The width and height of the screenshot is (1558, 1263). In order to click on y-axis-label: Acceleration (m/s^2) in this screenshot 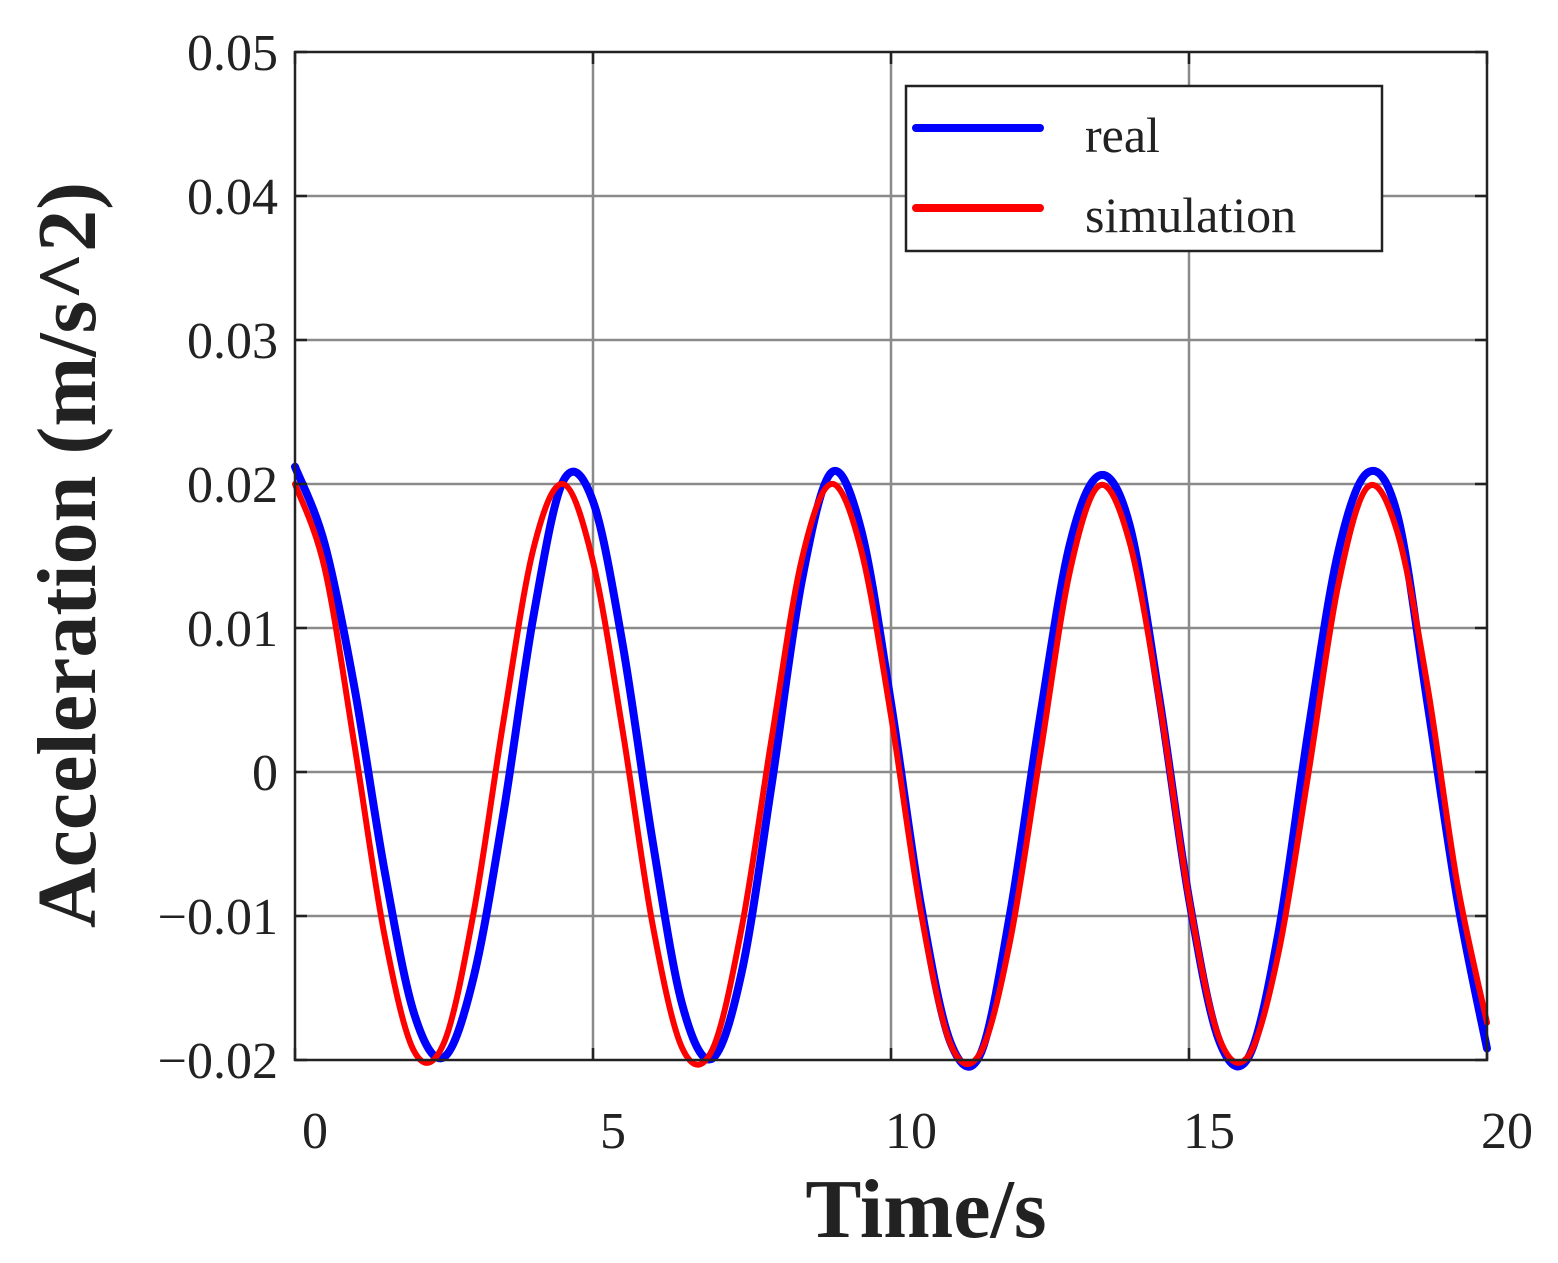, I will do `click(67, 555)`.